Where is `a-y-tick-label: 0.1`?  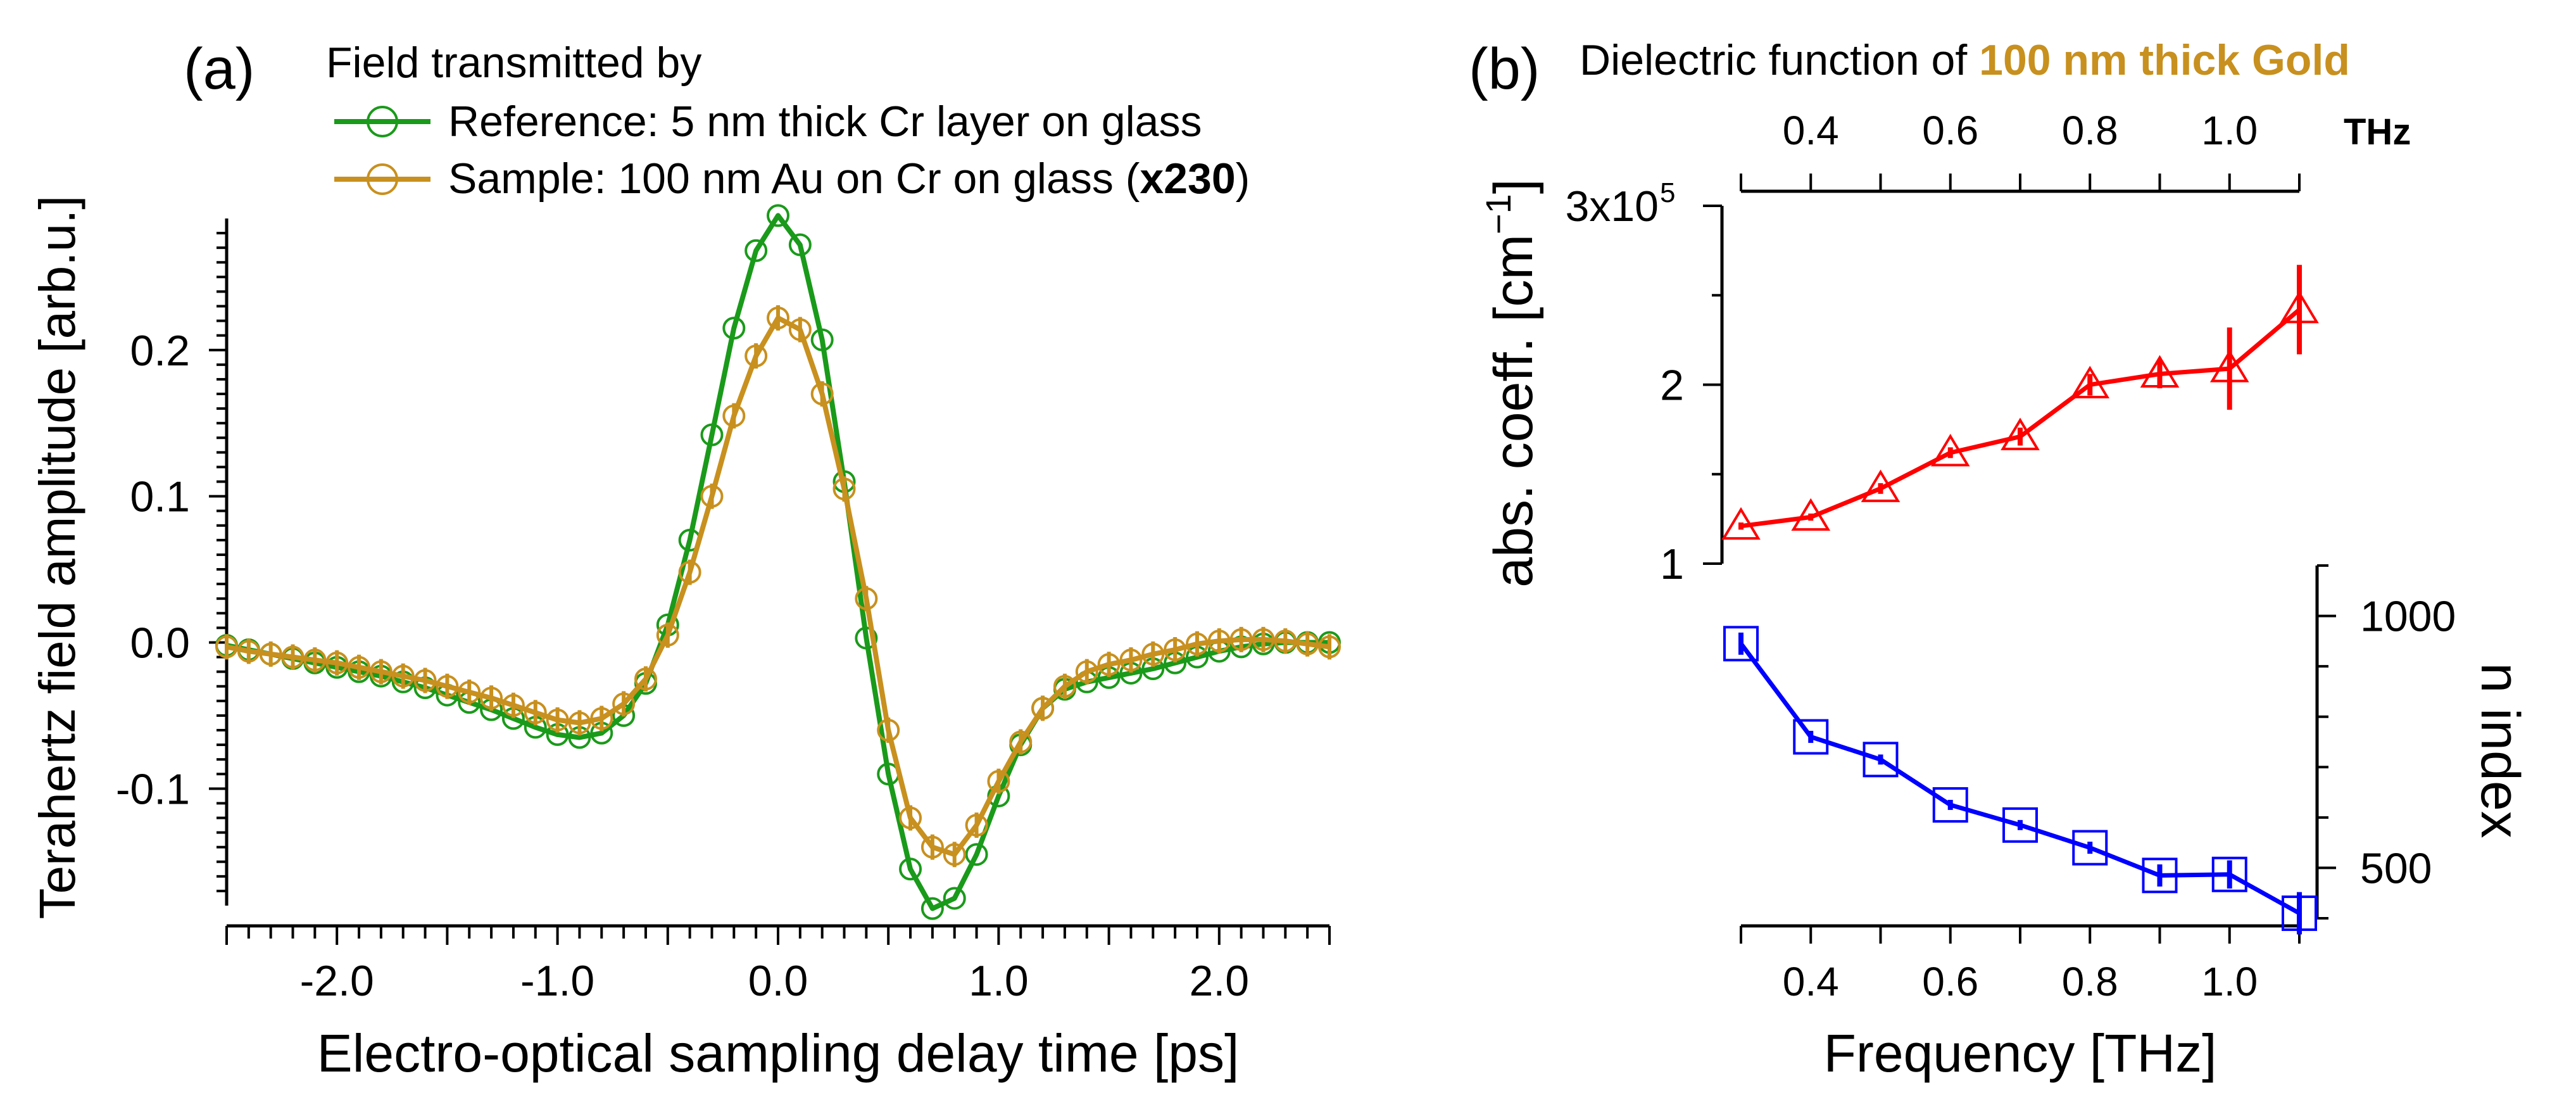 a-y-tick-label: 0.1 is located at coordinates (160, 497).